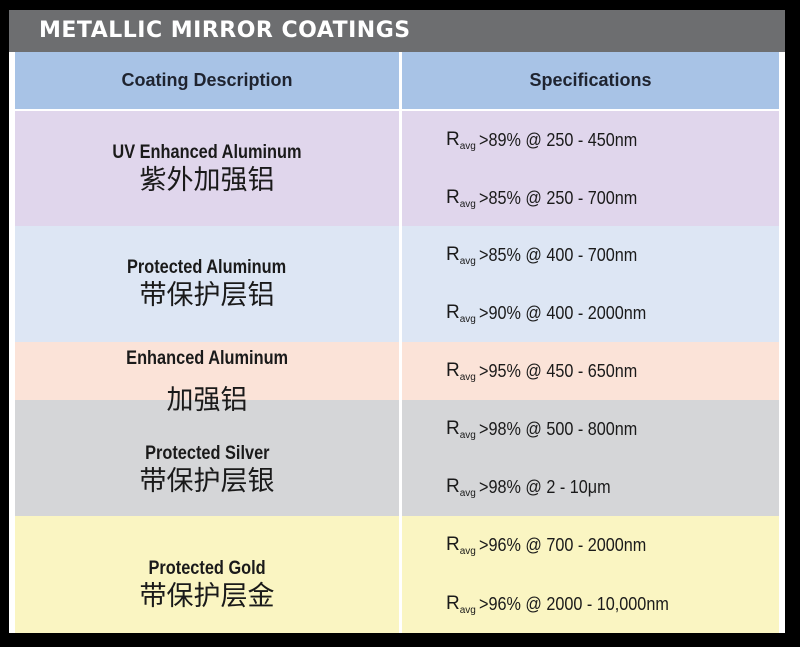  What do you see at coordinates (207, 379) in the screenshot?
I see `desc-enhanced-aluminum: Enhanced Aluminum 加强铝` at bounding box center [207, 379].